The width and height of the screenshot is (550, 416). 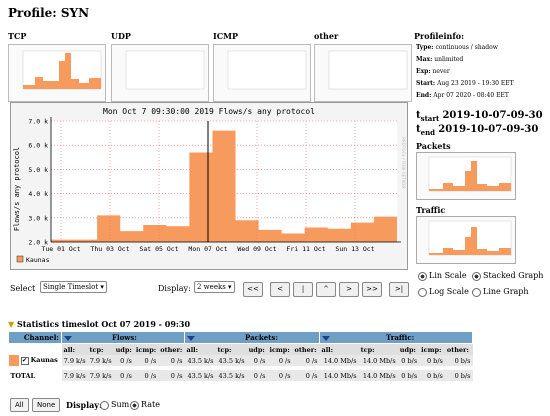 What do you see at coordinates (462, 95) in the screenshot?
I see `profileinfo-end: End: Apr 07 2020 - 08:40 EET` at bounding box center [462, 95].